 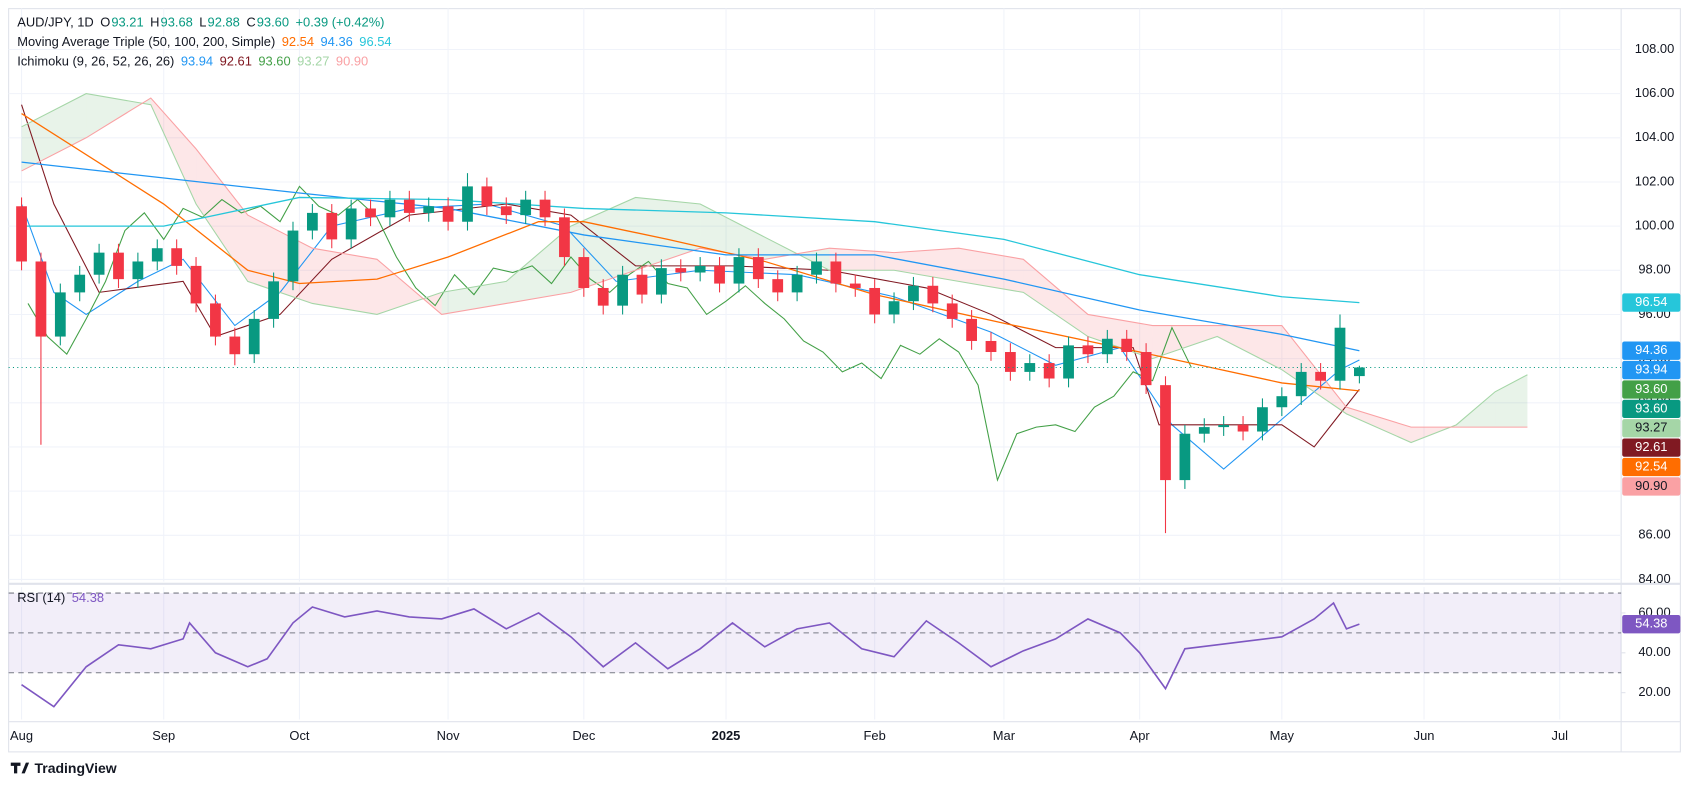 What do you see at coordinates (1654, 225) in the screenshot?
I see `y-tick-label: 100.00` at bounding box center [1654, 225].